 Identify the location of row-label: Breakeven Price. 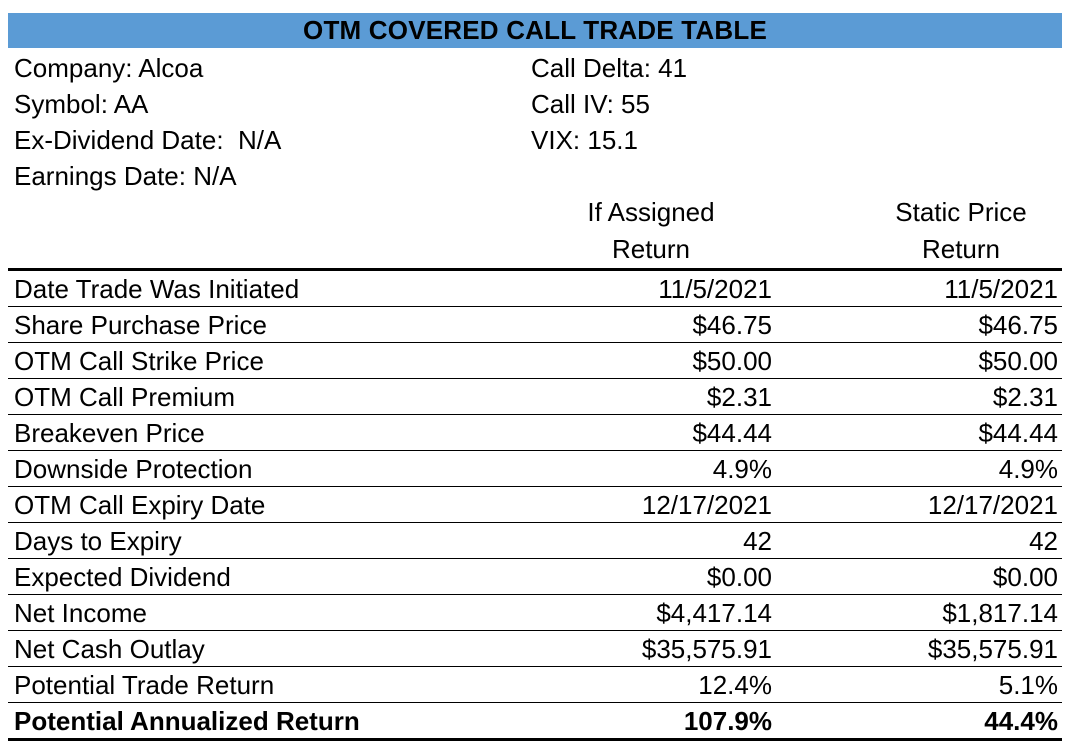
(109, 433).